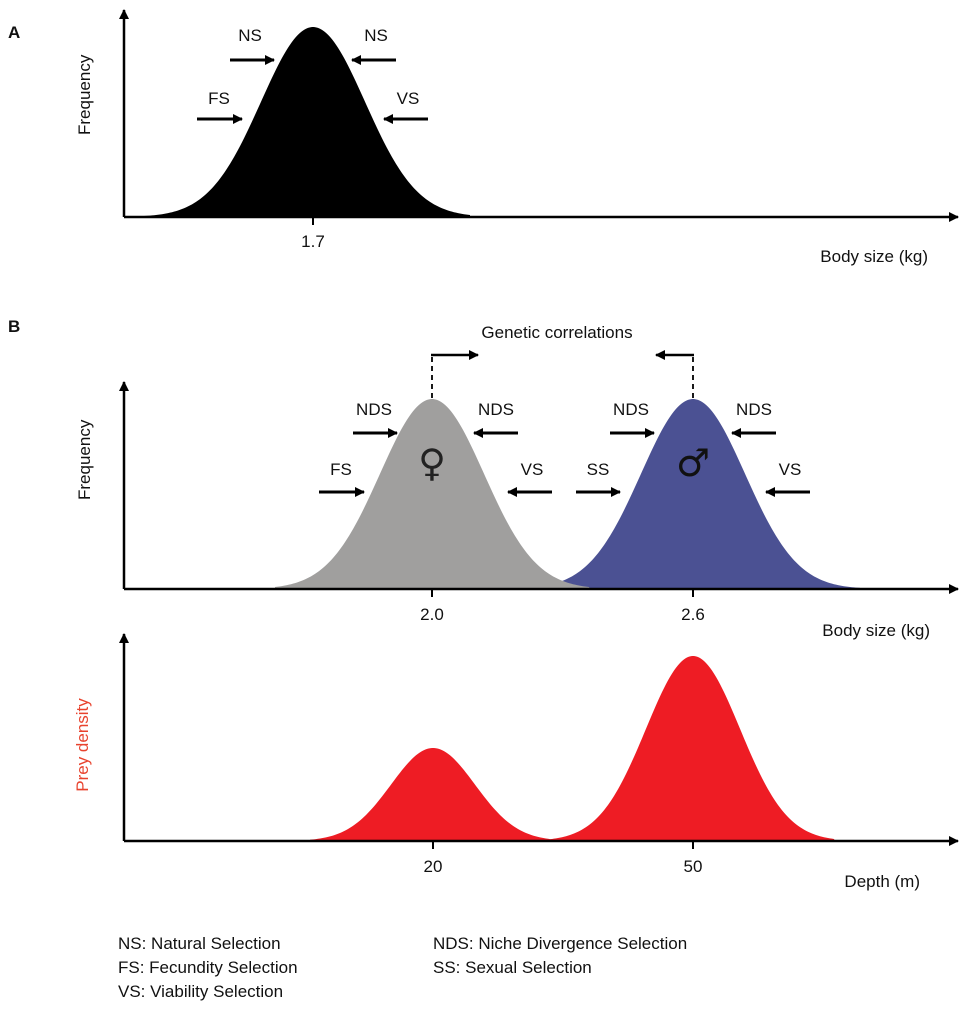  I want to click on panel-a-ns-right-label: NS, so click(376, 35).